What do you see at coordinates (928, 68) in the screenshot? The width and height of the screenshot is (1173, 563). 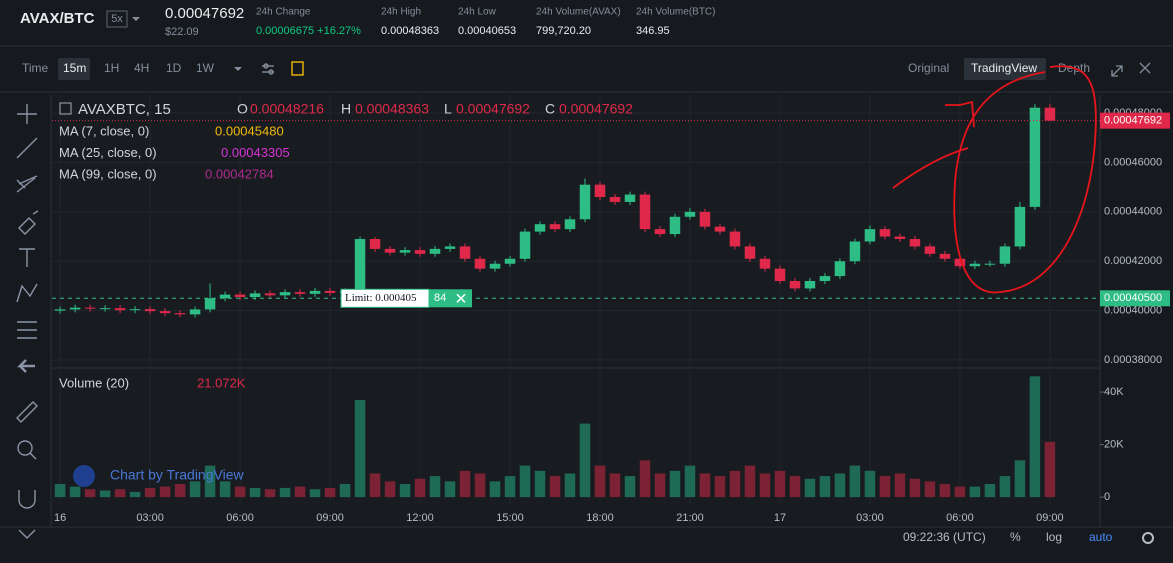 I see `view: Original` at bounding box center [928, 68].